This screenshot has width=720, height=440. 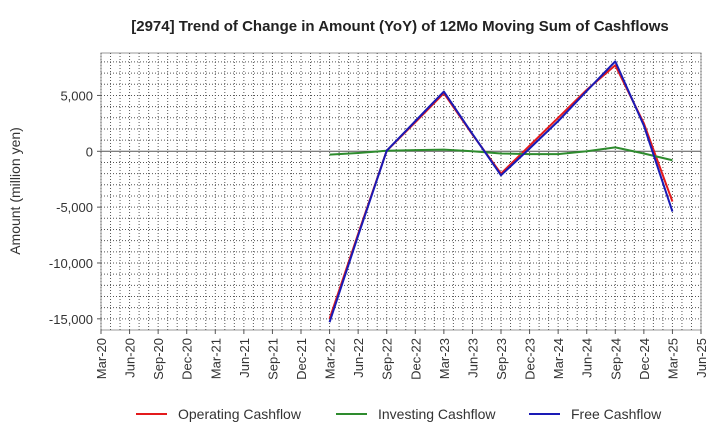 What do you see at coordinates (472, 358) in the screenshot?
I see `x-tick-label: Jun-23` at bounding box center [472, 358].